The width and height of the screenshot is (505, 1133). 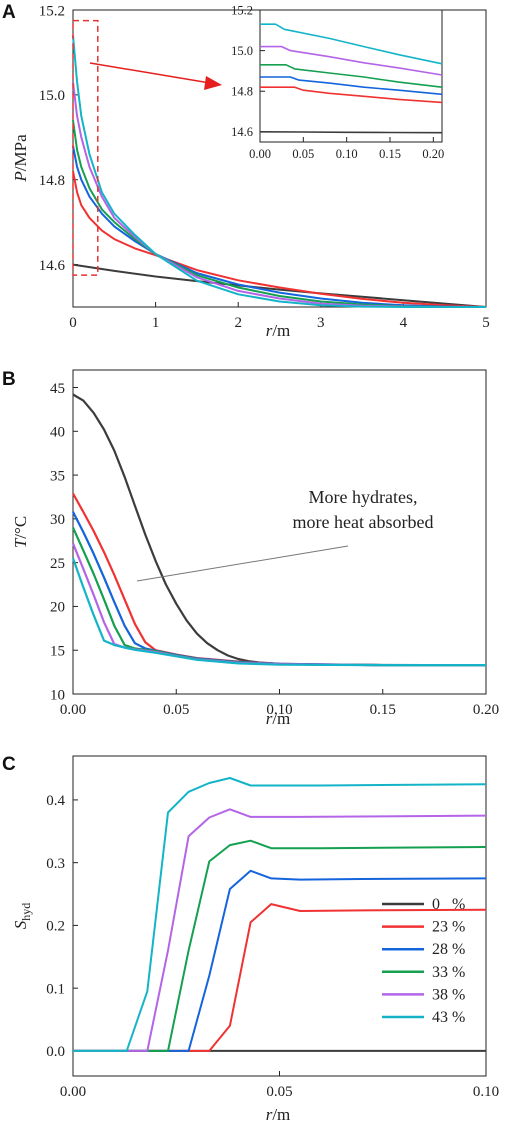 What do you see at coordinates (20, 527) in the screenshot?
I see `panel-b-y-label-unit: /°C` at bounding box center [20, 527].